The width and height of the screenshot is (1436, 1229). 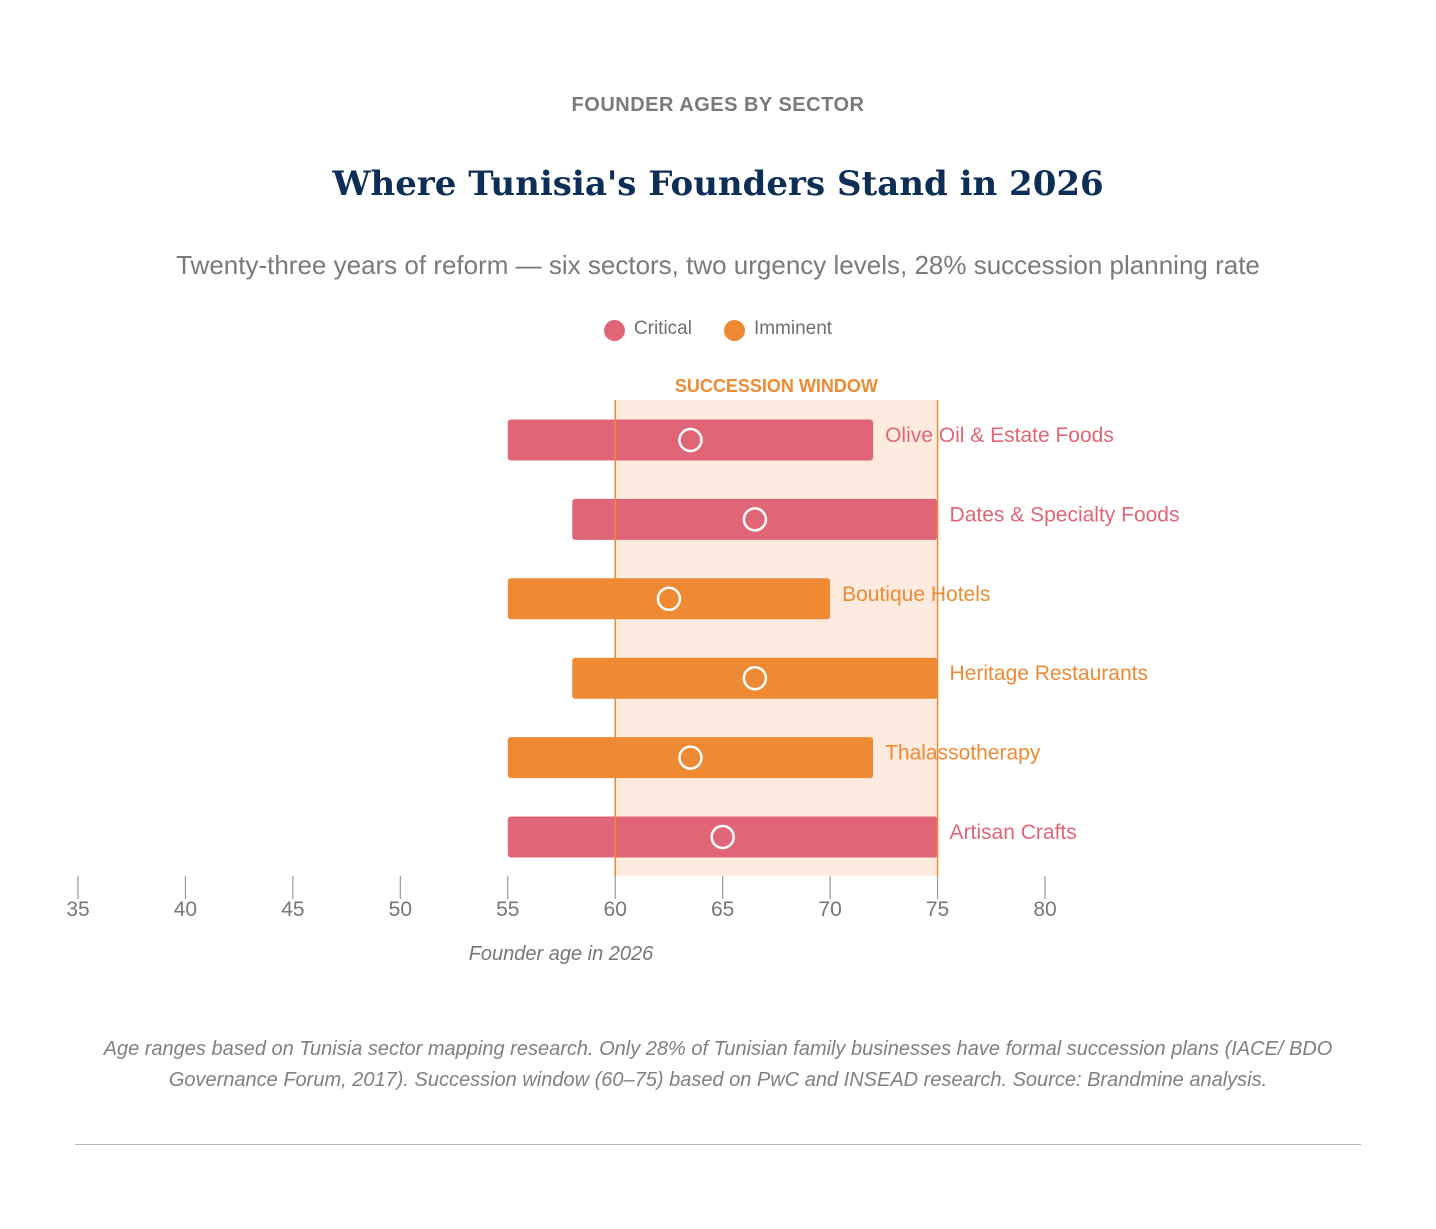 I want to click on bar-label: Artisan Crafts, so click(x=1013, y=832).